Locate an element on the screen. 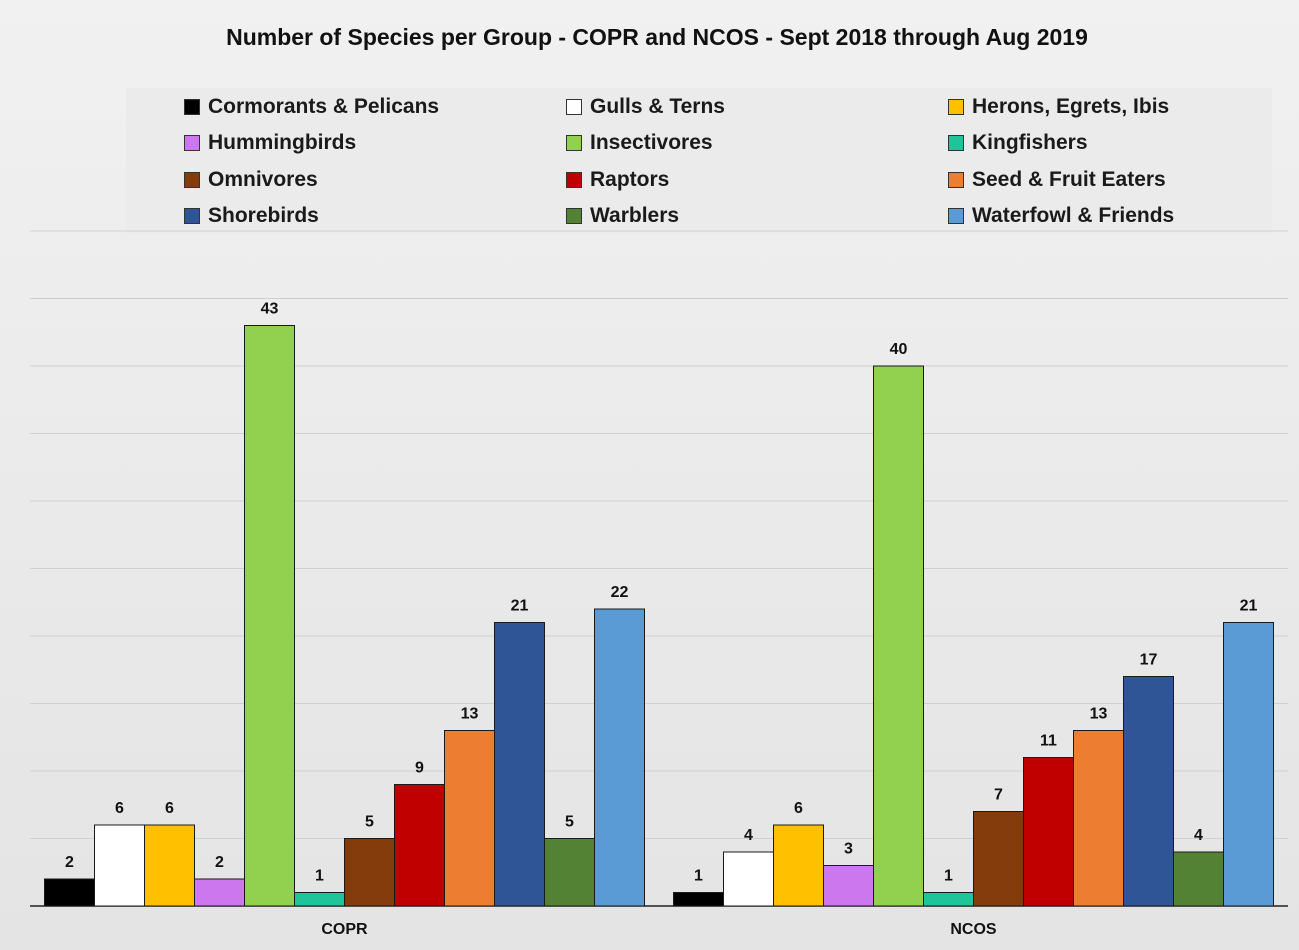  bar-ncos-seed-and-fruit-eaters is located at coordinates (1098, 818).